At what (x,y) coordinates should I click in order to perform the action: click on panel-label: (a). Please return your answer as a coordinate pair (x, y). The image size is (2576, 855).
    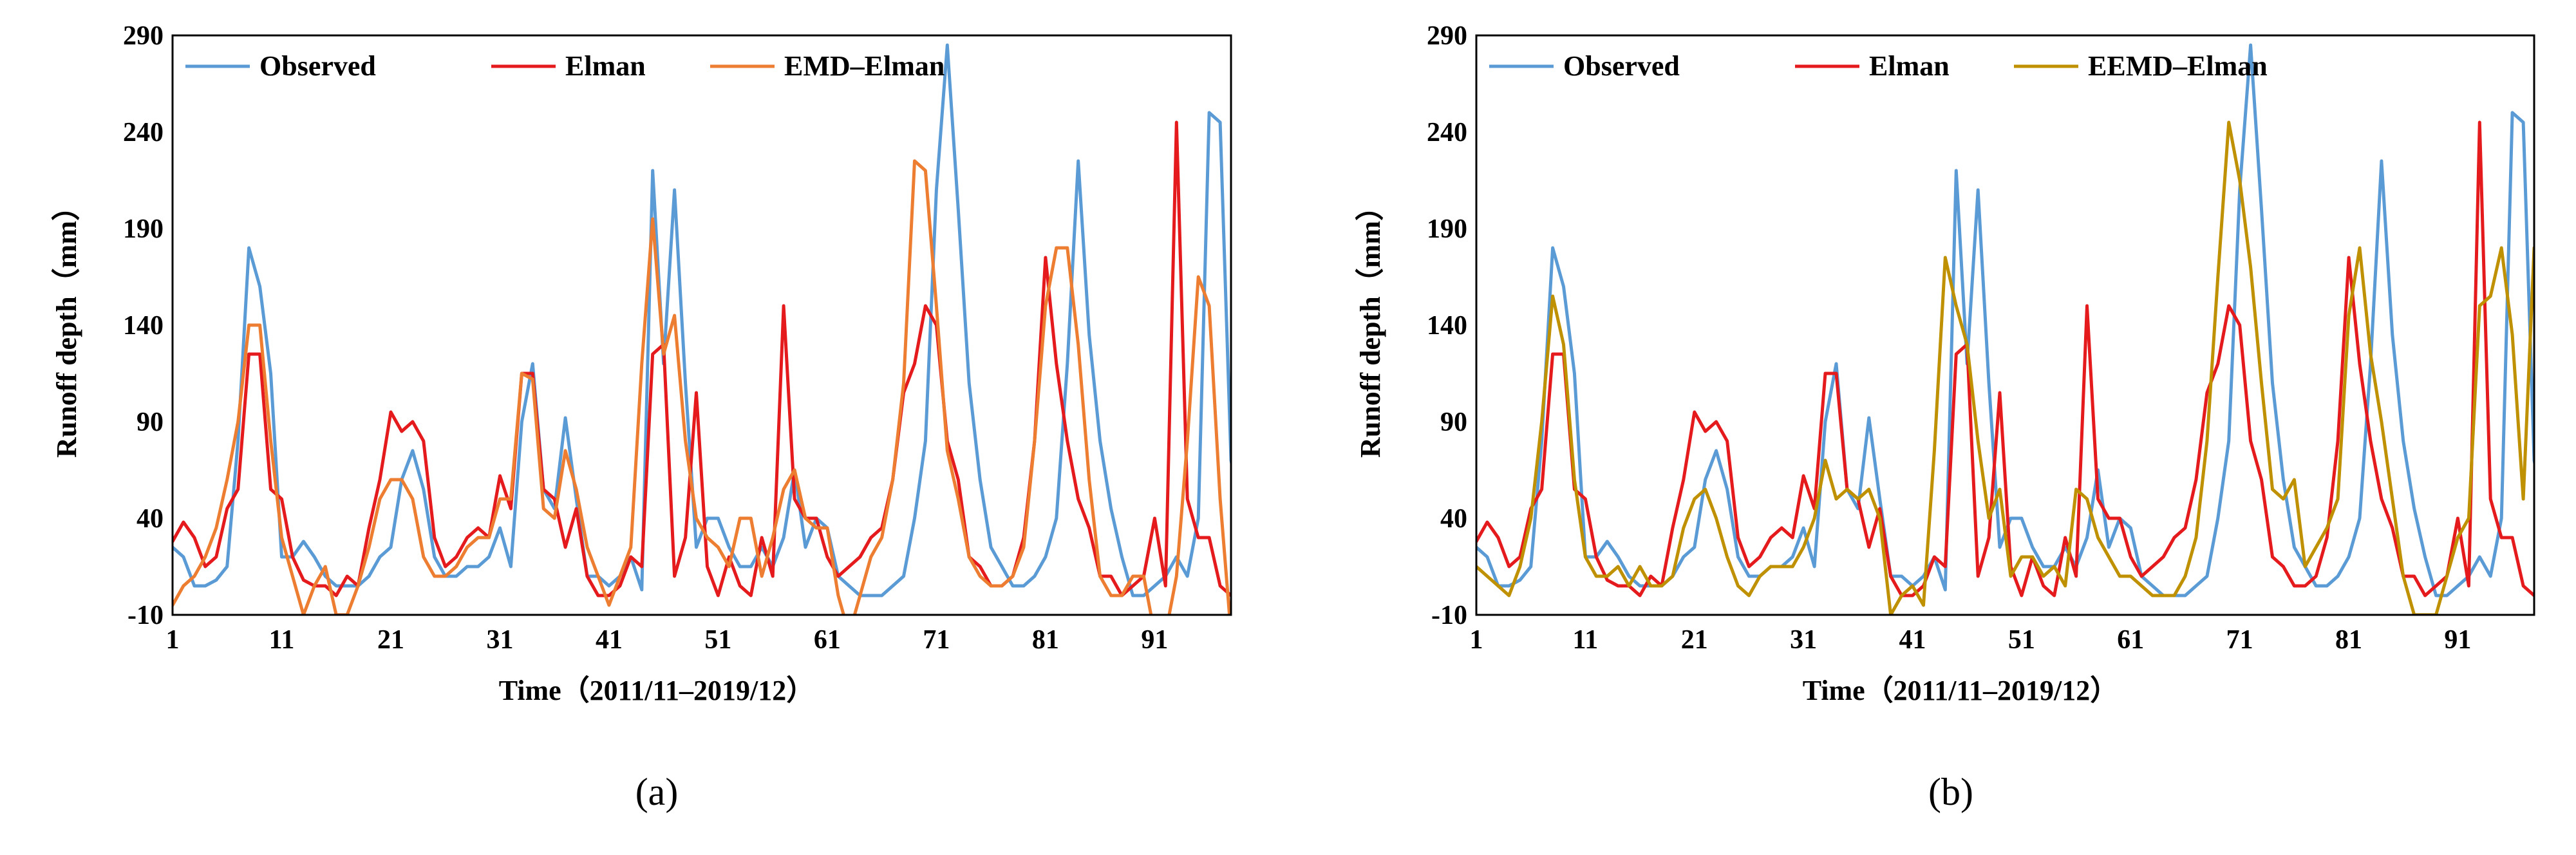
    Looking at the image, I should click on (657, 792).